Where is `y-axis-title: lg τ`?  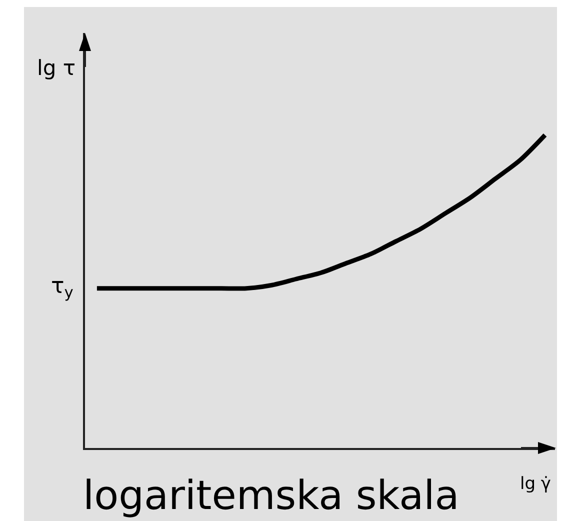
y-axis-title: lg τ is located at coordinates (56, 68).